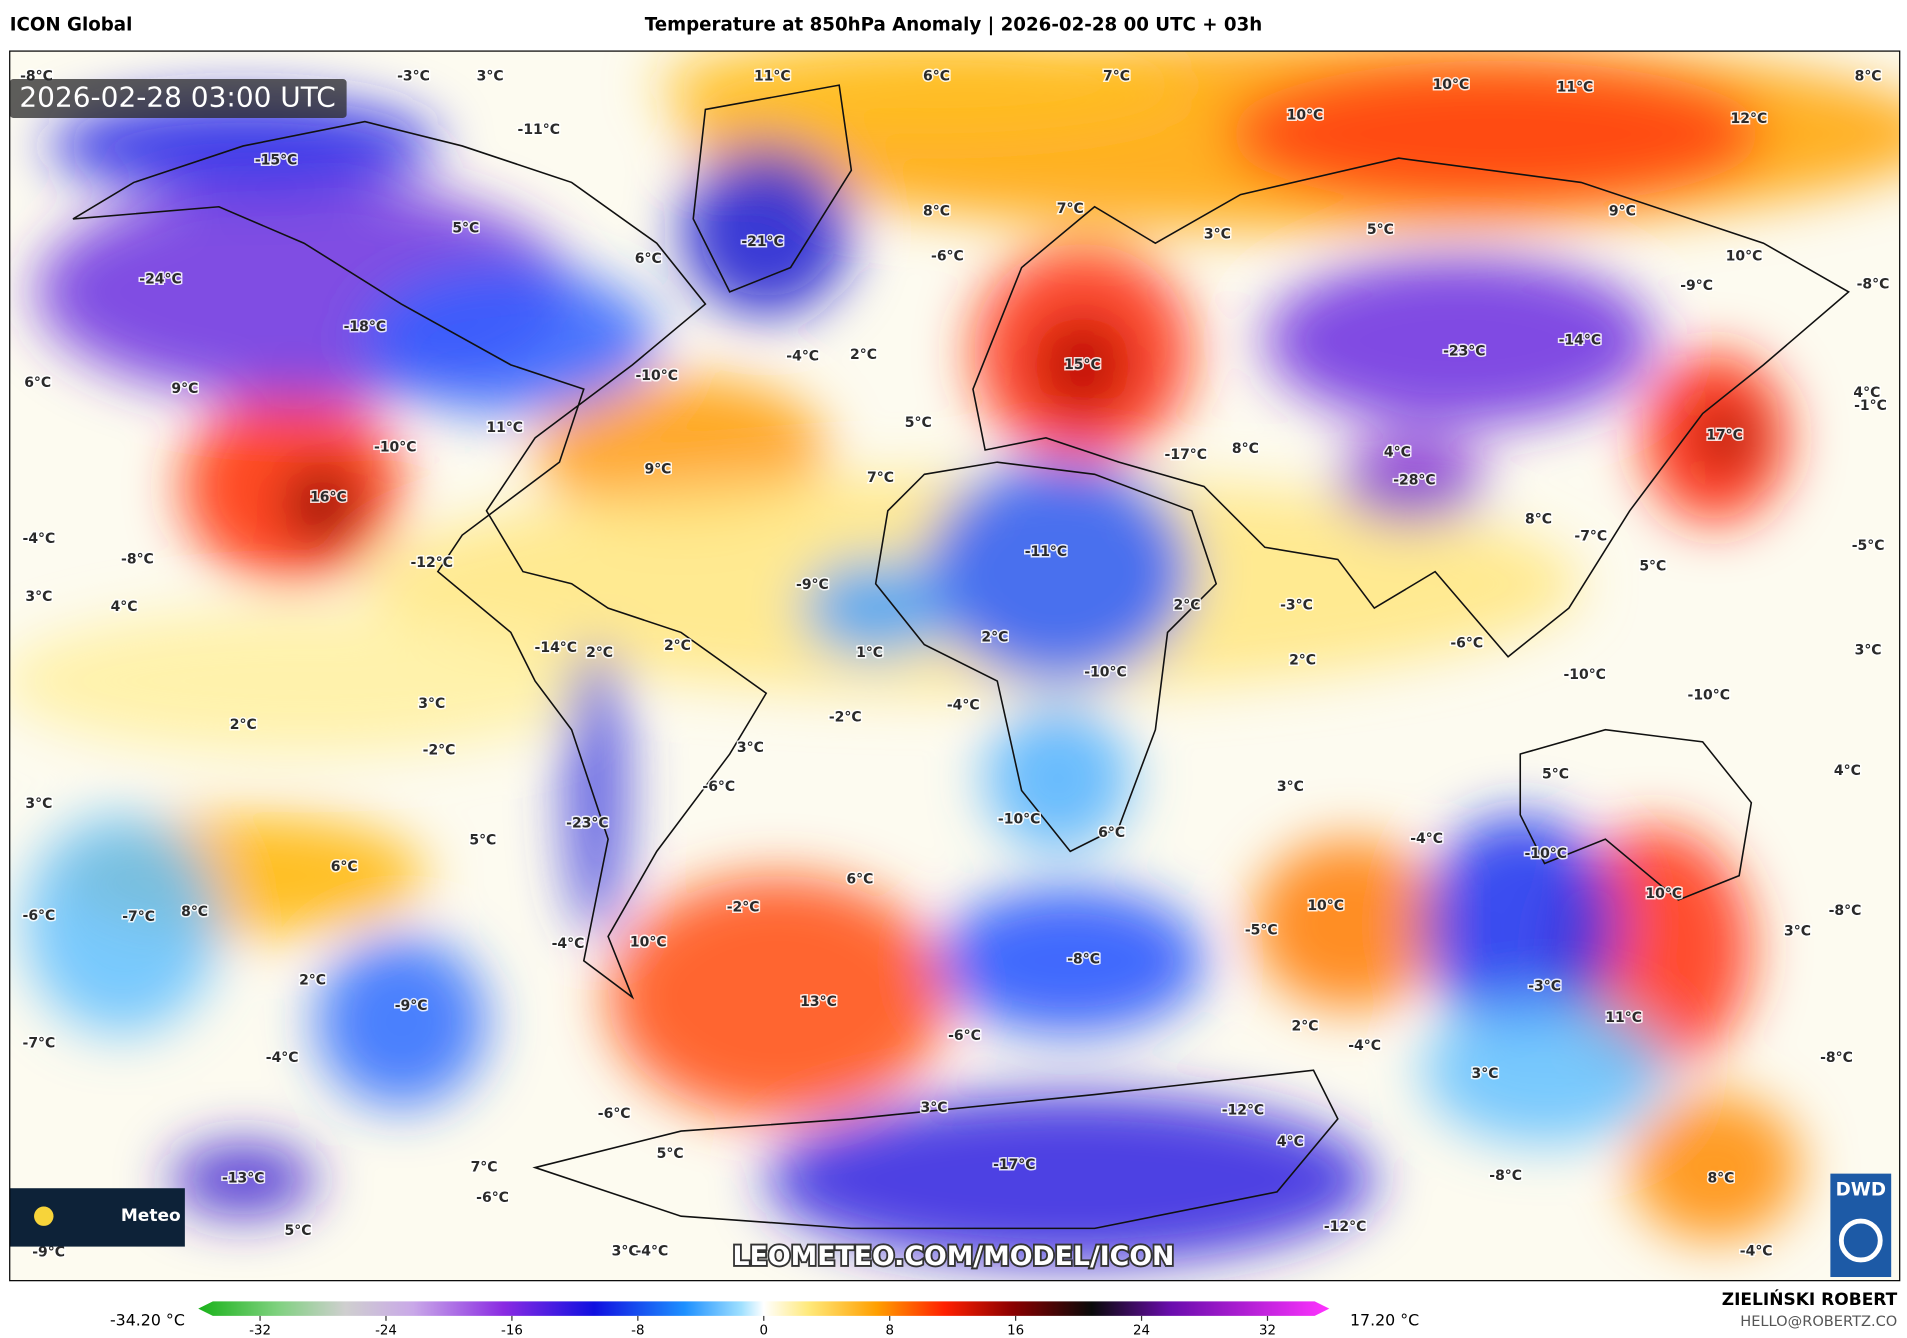 This screenshot has height=1338, width=1907. What do you see at coordinates (1267, 1331) in the screenshot?
I see `colorbar-tick-label: 32` at bounding box center [1267, 1331].